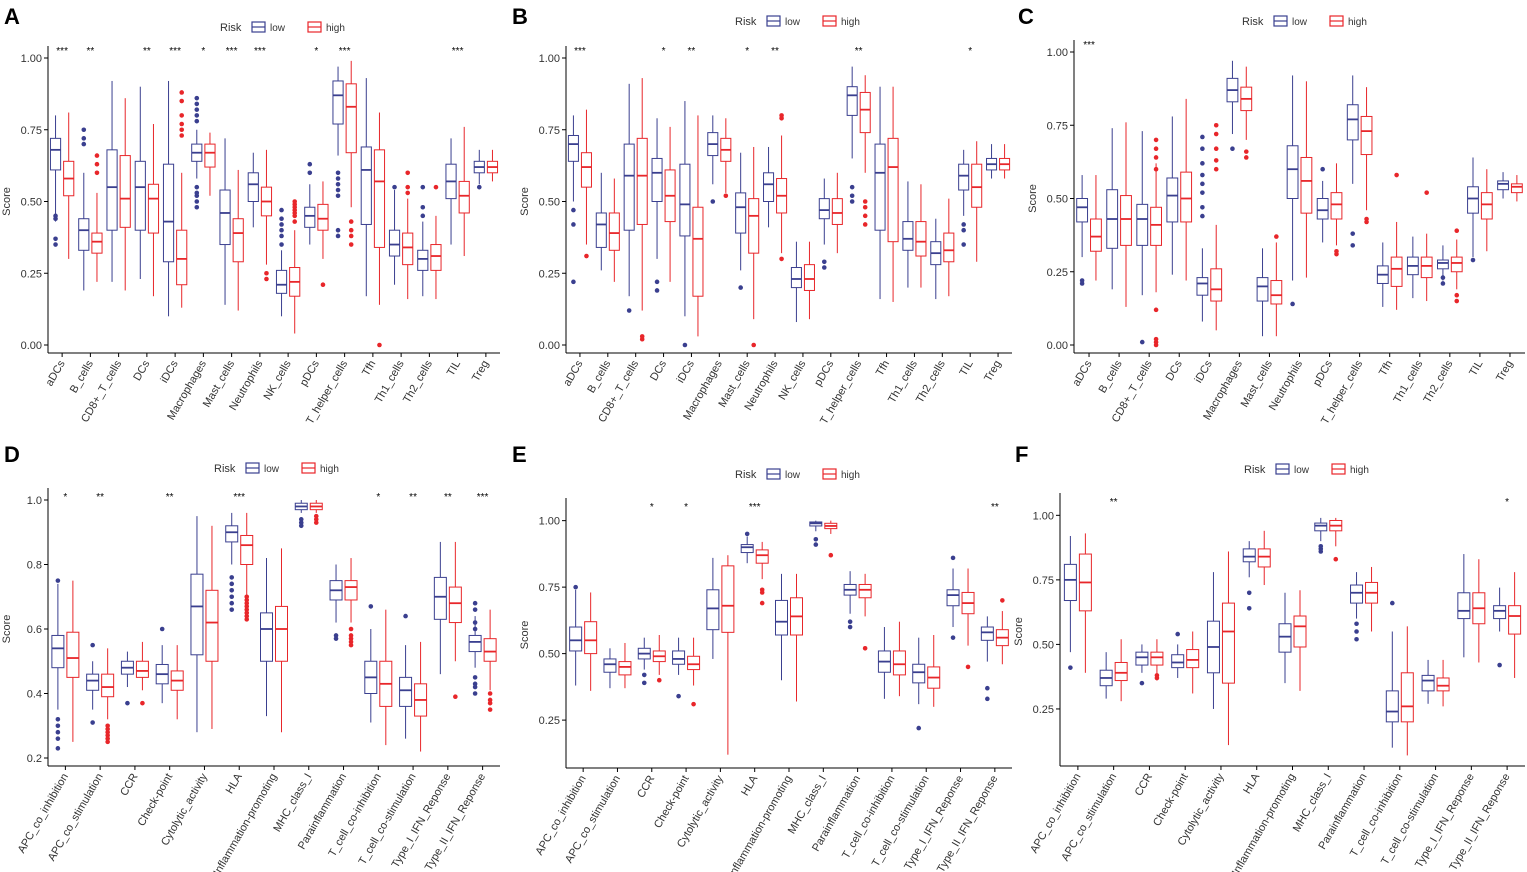 The width and height of the screenshot is (1527, 872). I want to click on x-tick-label: HLA, so click(749, 785).